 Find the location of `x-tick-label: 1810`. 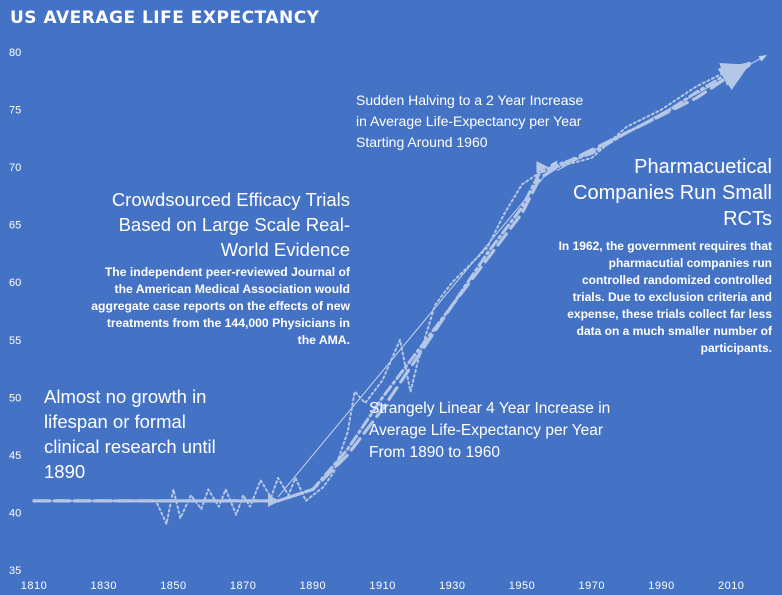

x-tick-label: 1810 is located at coordinates (34, 586).